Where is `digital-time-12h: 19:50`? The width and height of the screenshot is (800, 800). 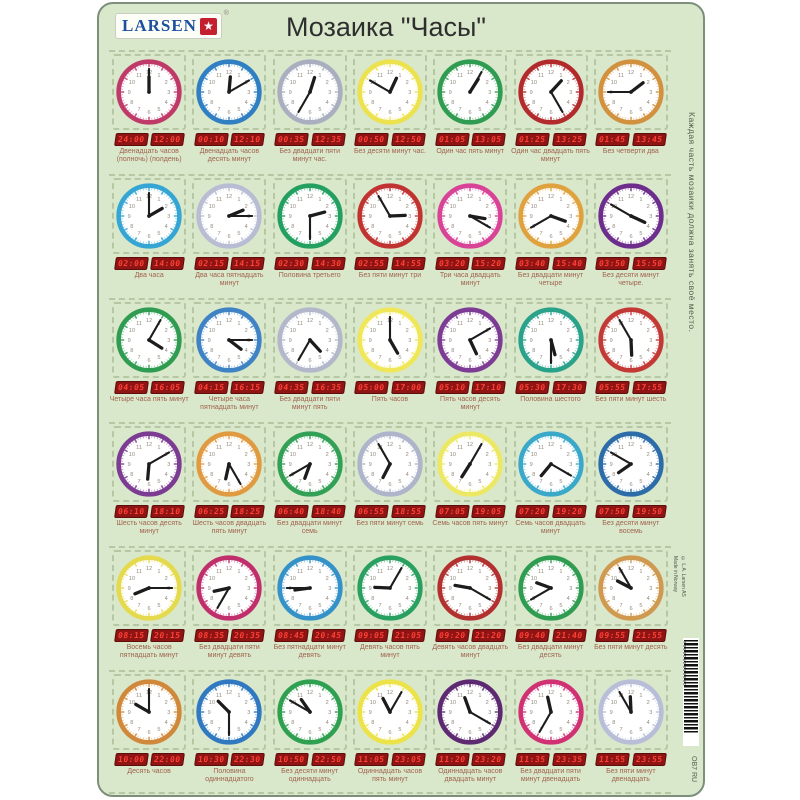
digital-time-12h: 19:50 is located at coordinates (649, 511).